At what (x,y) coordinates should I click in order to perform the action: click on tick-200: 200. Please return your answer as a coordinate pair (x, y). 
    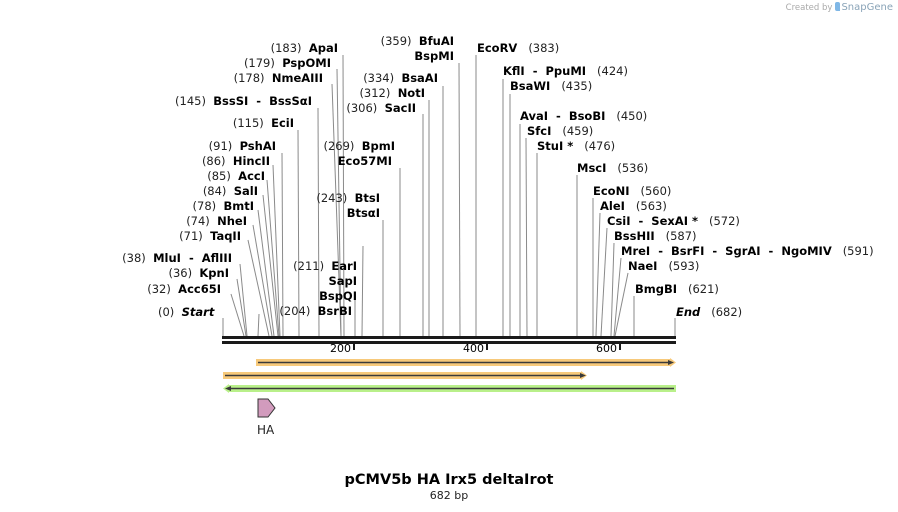
    Looking at the image, I should click on (340, 348).